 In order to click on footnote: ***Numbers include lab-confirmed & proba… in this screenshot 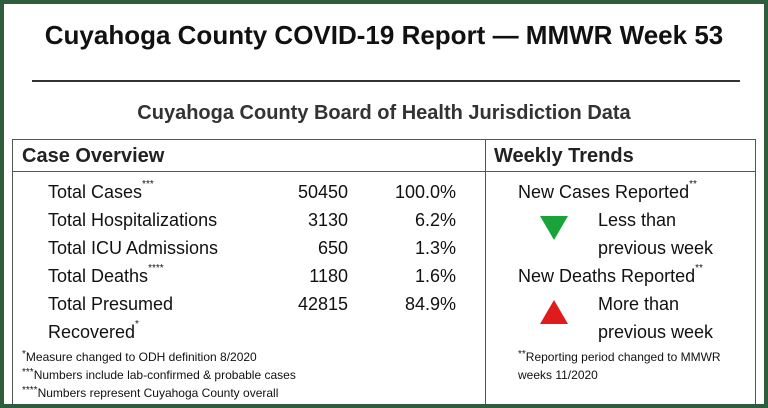, I will do `click(159, 375)`.